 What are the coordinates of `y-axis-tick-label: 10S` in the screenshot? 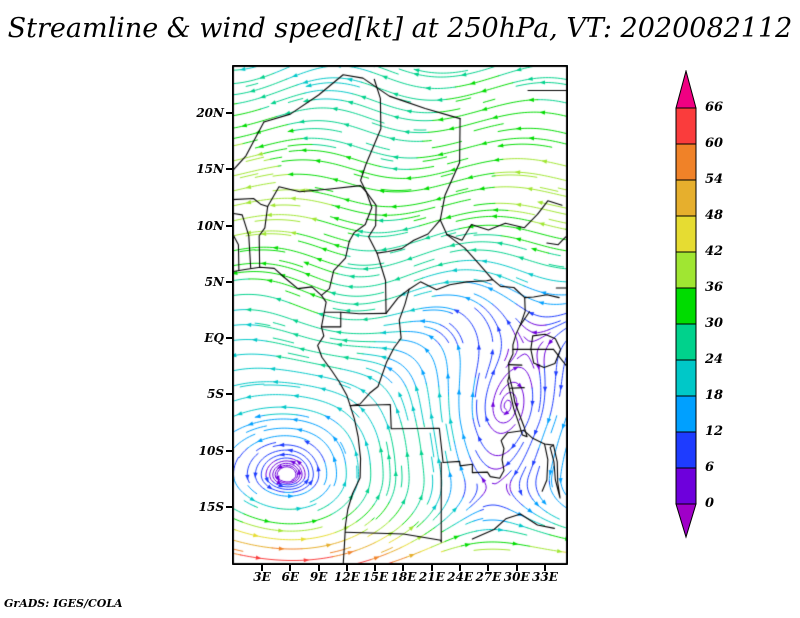 It's located at (211, 450).